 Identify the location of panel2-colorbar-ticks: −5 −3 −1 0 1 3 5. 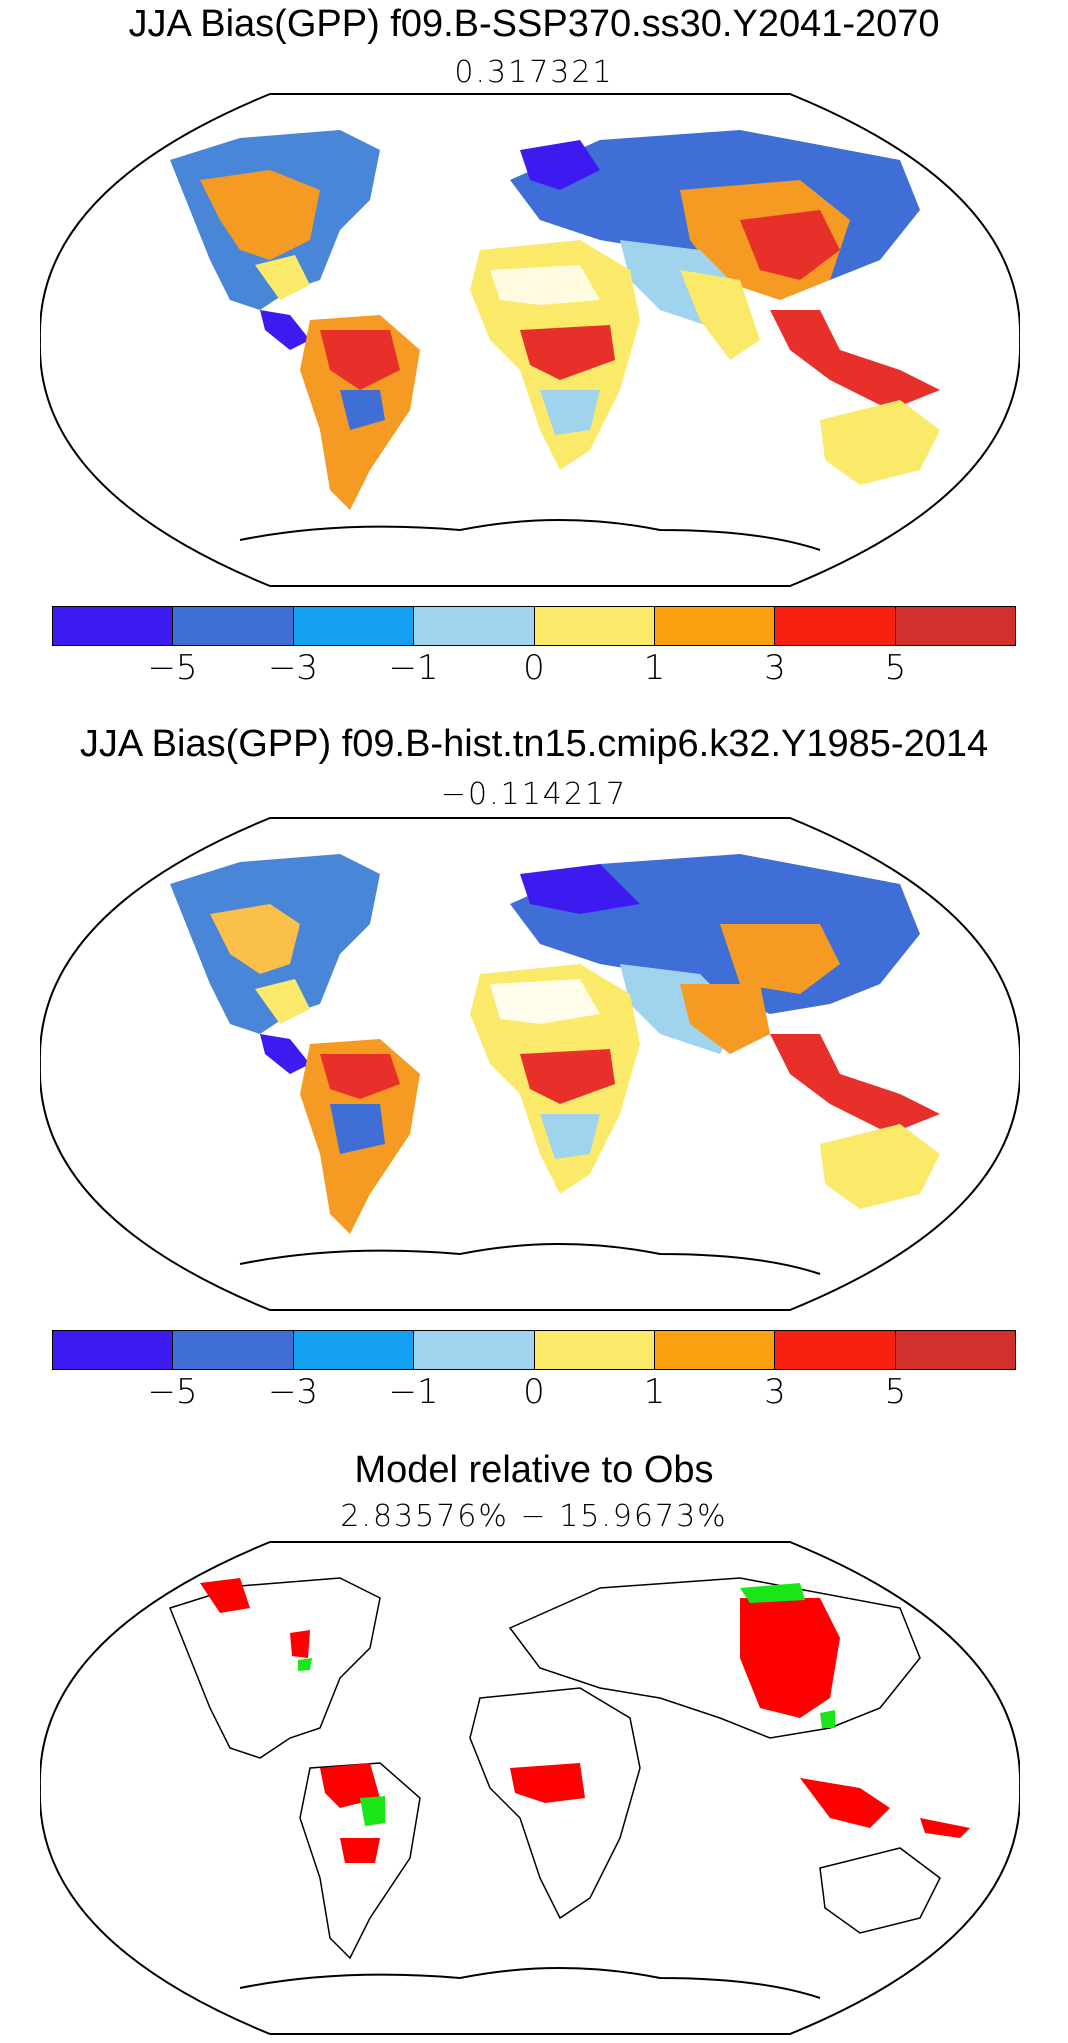
(534, 1392).